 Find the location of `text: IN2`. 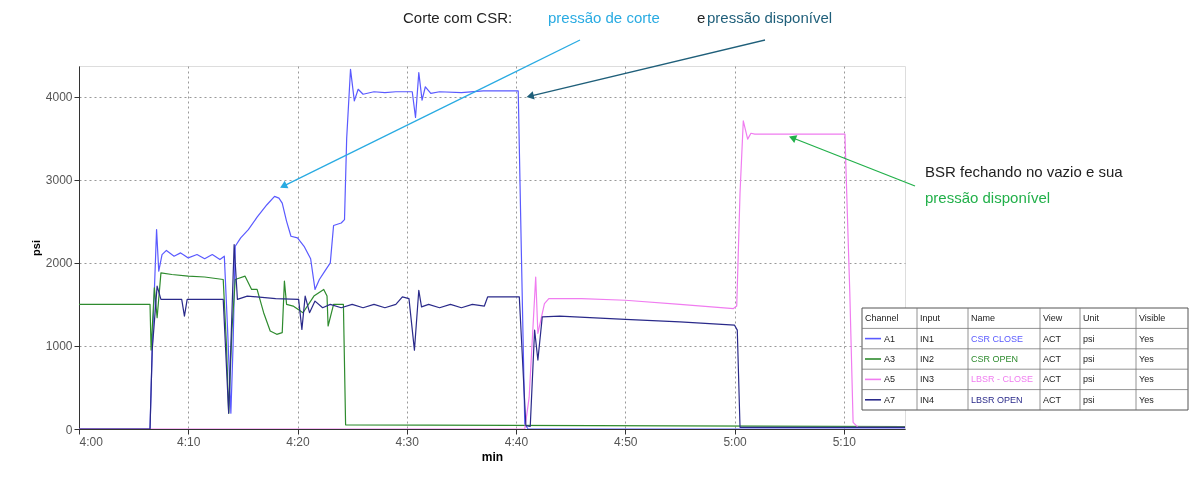

text: IN2 is located at coordinates (927, 359).